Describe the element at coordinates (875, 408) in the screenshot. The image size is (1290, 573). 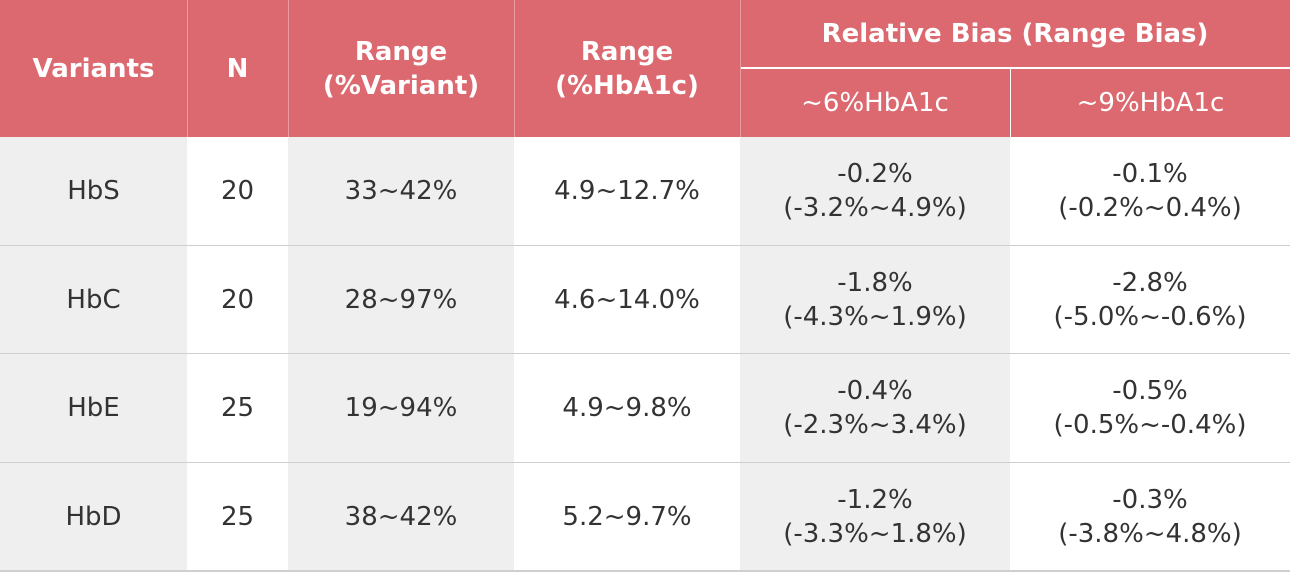
I see `table-cell: -0.4% (-2.3%~3.4%)` at that location.